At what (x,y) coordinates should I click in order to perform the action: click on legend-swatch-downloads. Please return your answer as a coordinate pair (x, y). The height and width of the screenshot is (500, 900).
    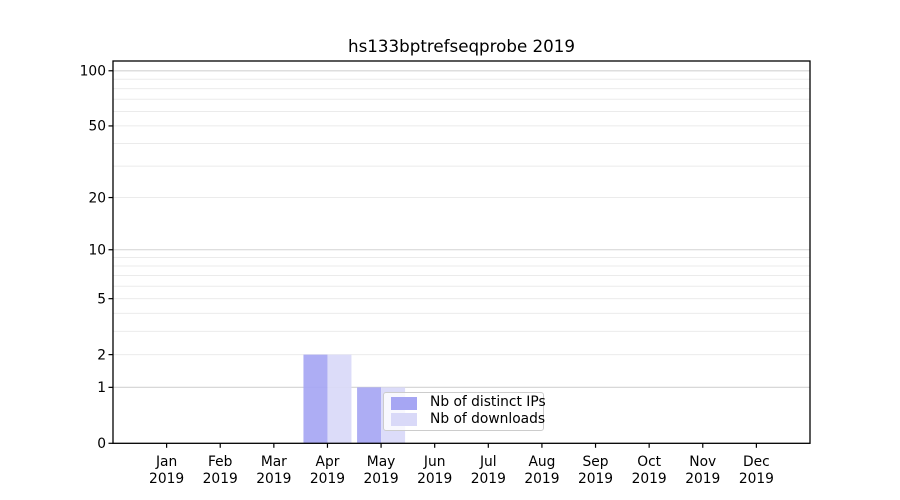
    Looking at the image, I should click on (404, 420).